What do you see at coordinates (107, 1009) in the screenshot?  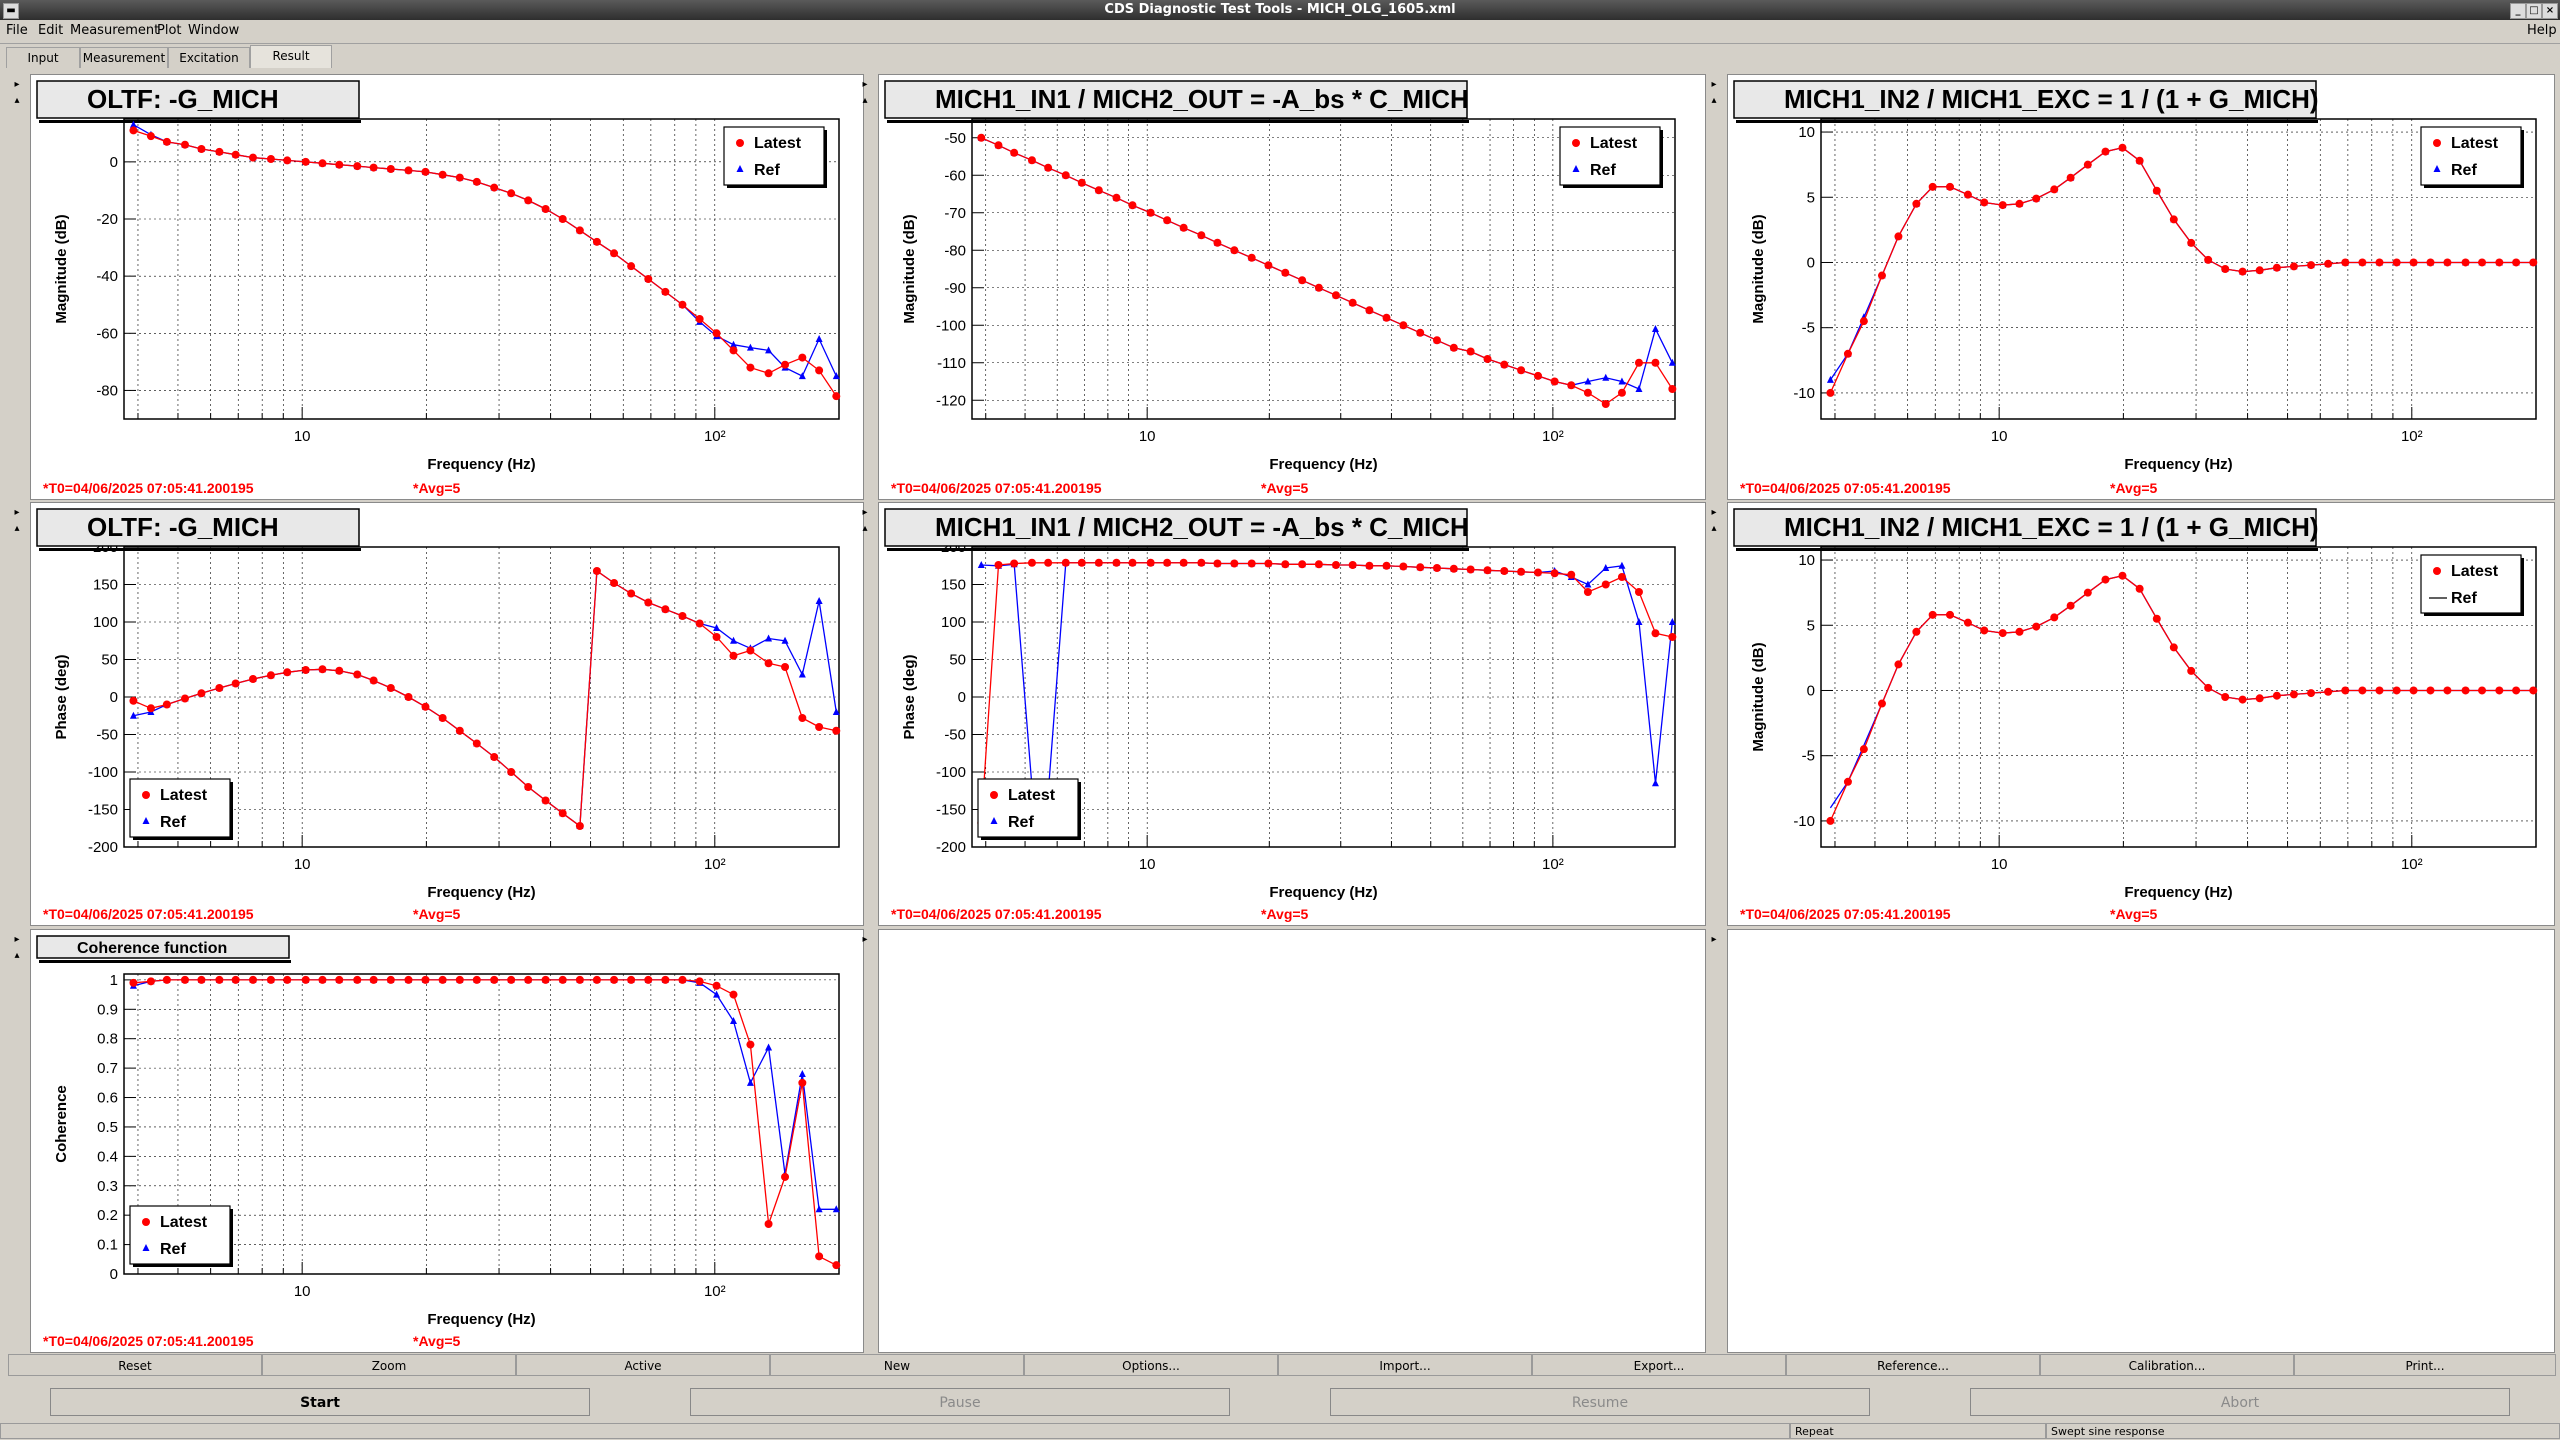 I see `y-tick-label: 0.9` at bounding box center [107, 1009].